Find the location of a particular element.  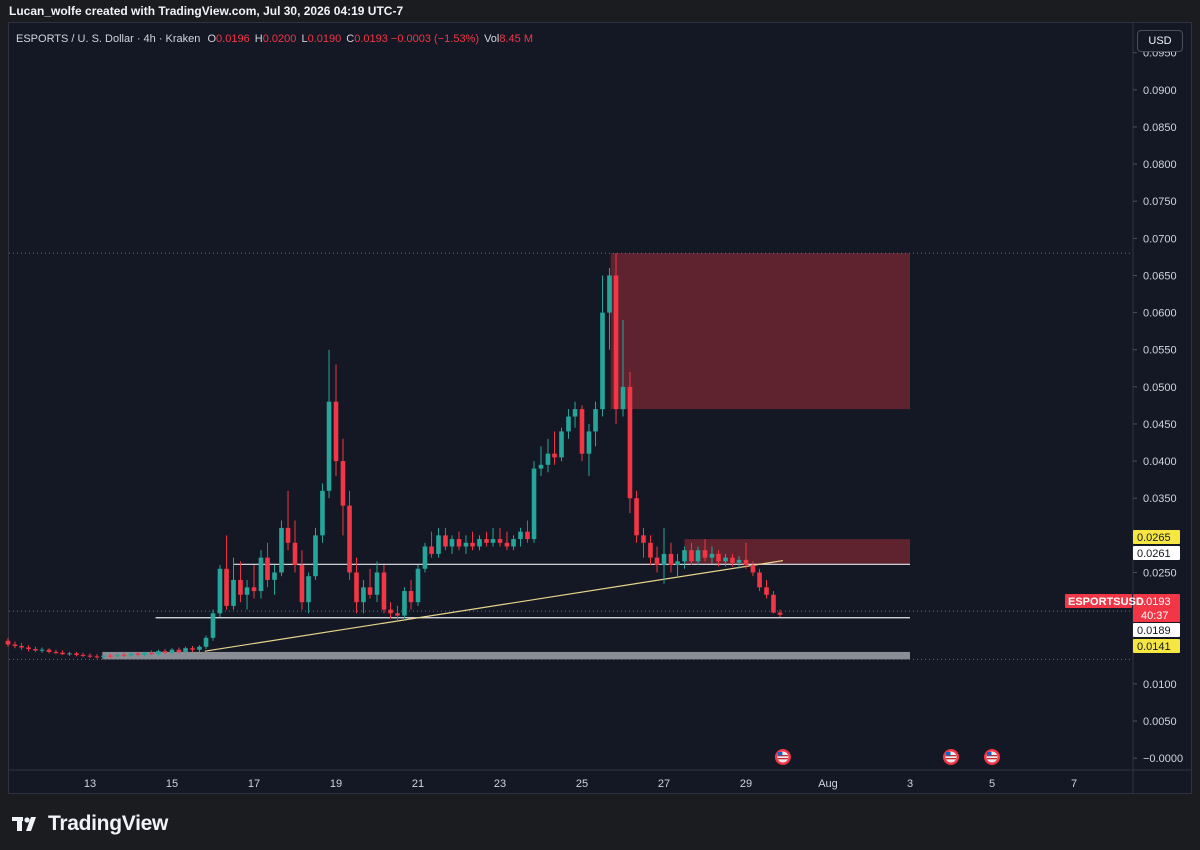

y-tick-label: 0.0600 is located at coordinates (1160, 314).